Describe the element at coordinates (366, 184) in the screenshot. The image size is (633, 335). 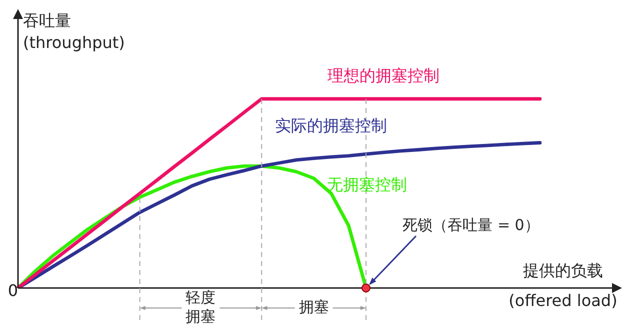
I see `series-label: 无拥塞控制` at that location.